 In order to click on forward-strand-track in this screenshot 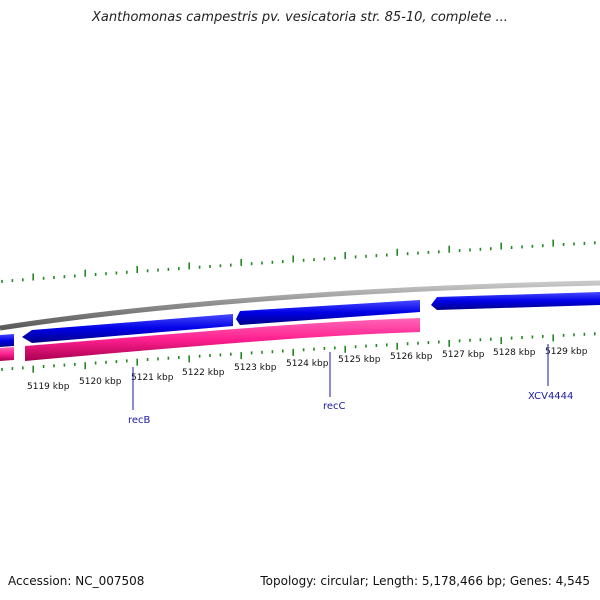, I will do `click(300, 319)`.